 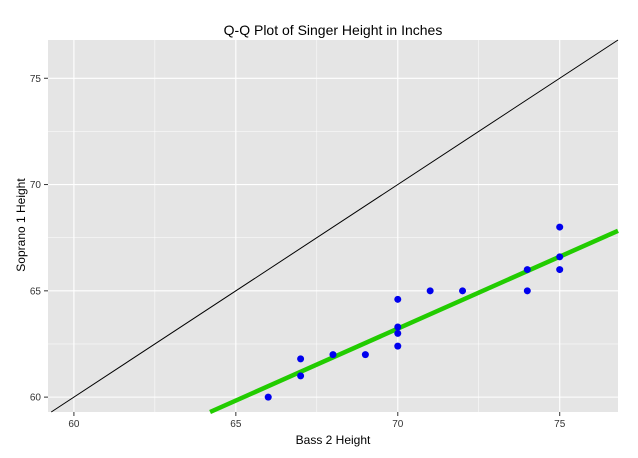 What do you see at coordinates (74, 424) in the screenshot?
I see `x-tick-label: 60` at bounding box center [74, 424].